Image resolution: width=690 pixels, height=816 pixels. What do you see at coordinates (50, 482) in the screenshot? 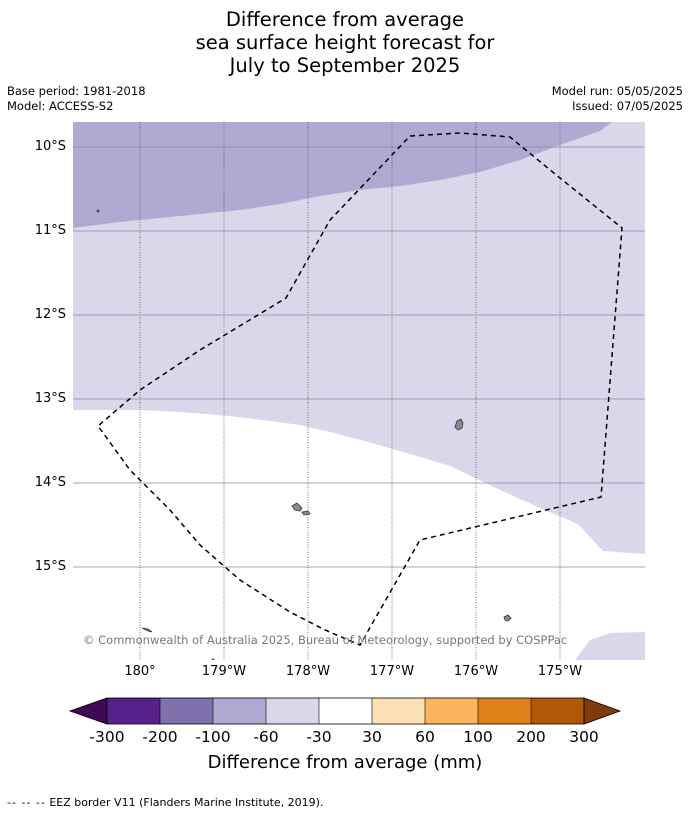
I see `lat-label-14s: 14°S` at bounding box center [50, 482].